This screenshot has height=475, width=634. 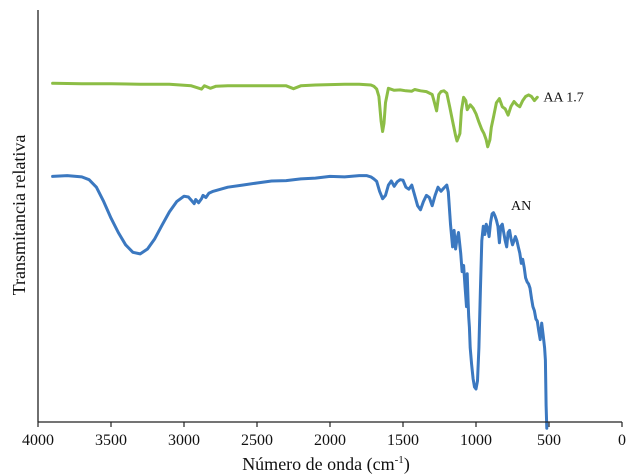 I want to click on series-label-aa17: AA 1.7, so click(x=563, y=97).